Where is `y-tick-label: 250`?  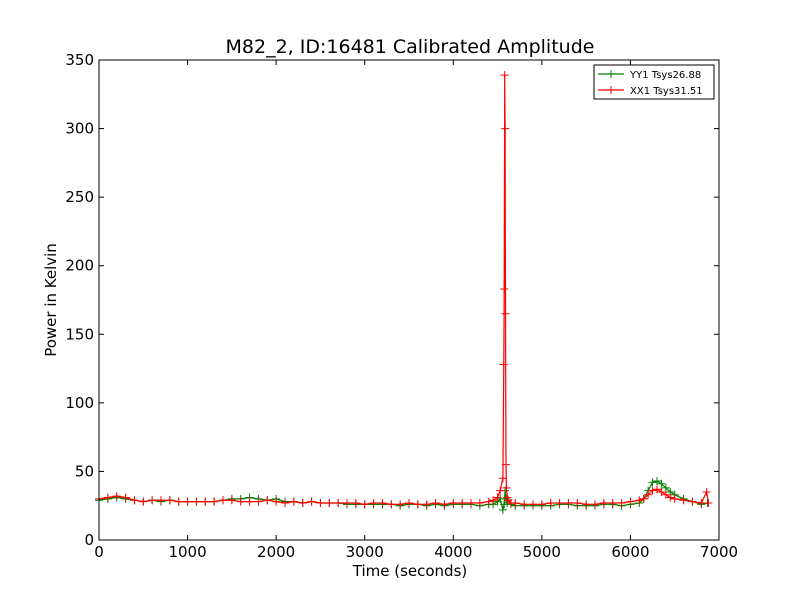 y-tick-label: 250 is located at coordinates (79, 197).